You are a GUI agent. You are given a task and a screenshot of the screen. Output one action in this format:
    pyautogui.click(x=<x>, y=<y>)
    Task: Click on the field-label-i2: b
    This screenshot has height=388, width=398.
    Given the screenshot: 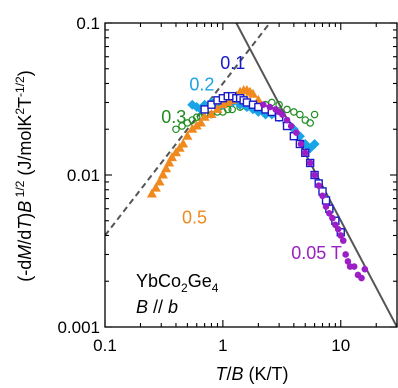 What is the action you would take?
    pyautogui.click(x=173, y=307)
    